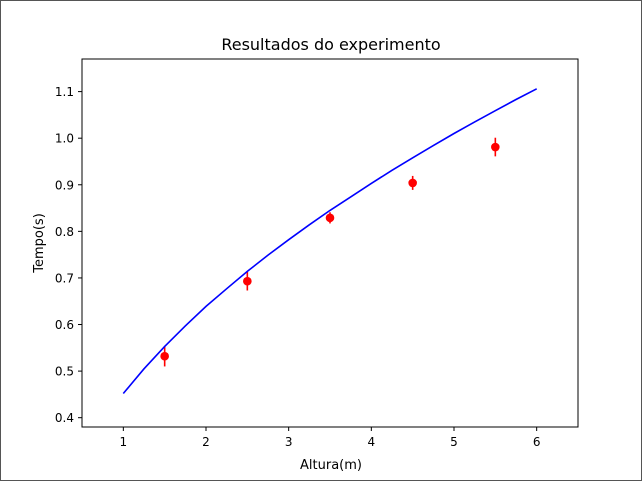  Describe the element at coordinates (64, 232) in the screenshot. I see `y-tick-label: 0.8` at that location.